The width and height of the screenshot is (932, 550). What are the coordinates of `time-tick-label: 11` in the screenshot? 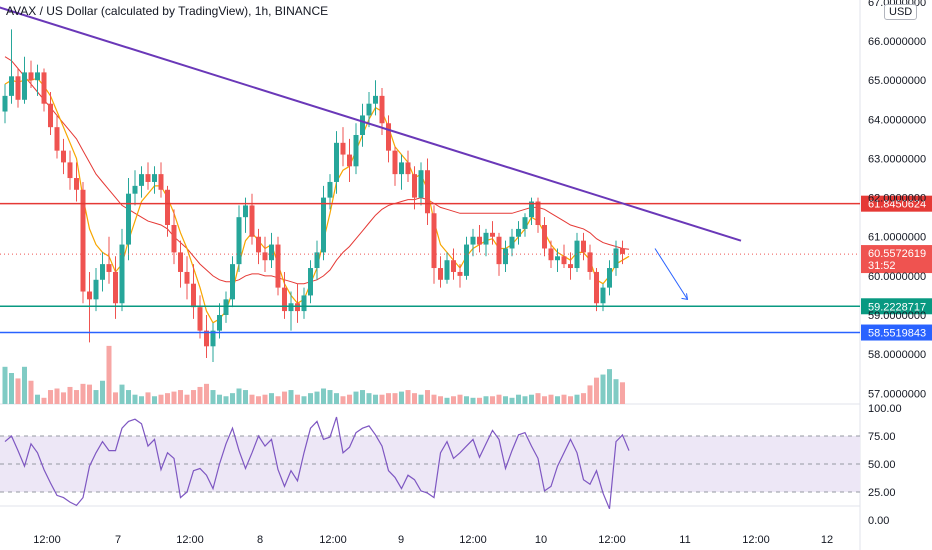 It's located at (684, 540).